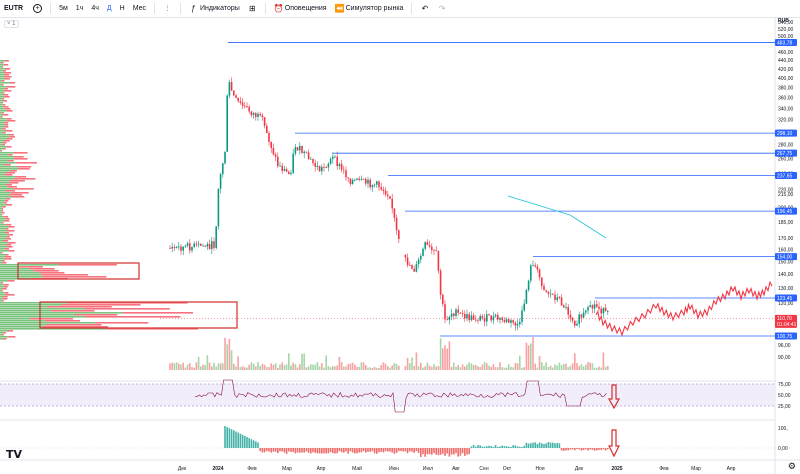 This screenshot has height=474, width=800. I want to click on compare-button: +, so click(37, 8).